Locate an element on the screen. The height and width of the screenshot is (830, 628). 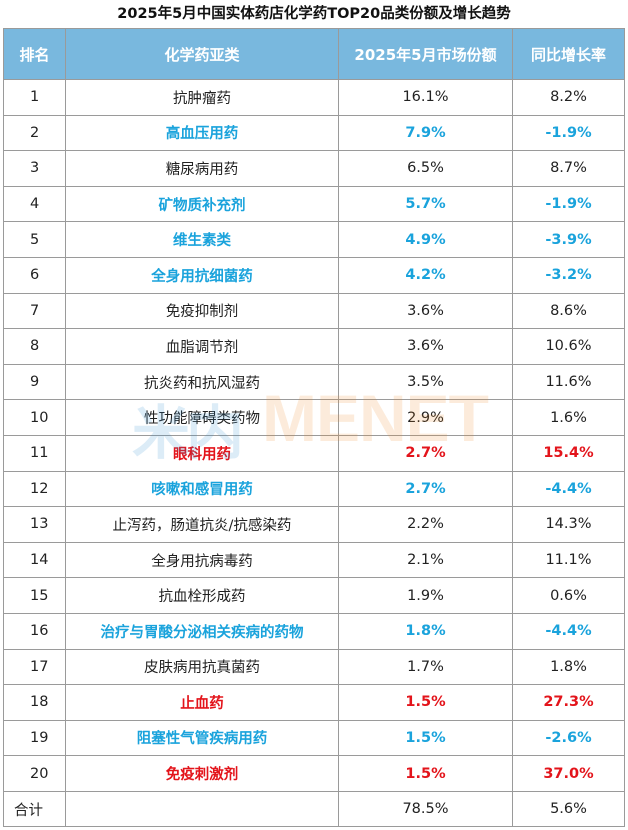
growth-cell: 37.0% is located at coordinates (568, 773).